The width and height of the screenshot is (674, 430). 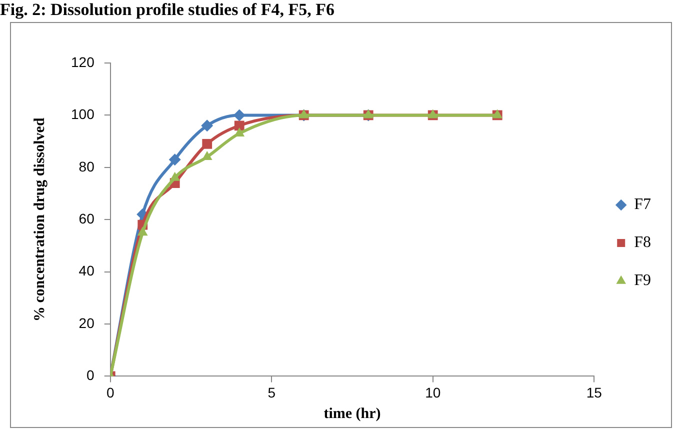 I want to click on y-tick-label: 80, so click(x=86, y=166).